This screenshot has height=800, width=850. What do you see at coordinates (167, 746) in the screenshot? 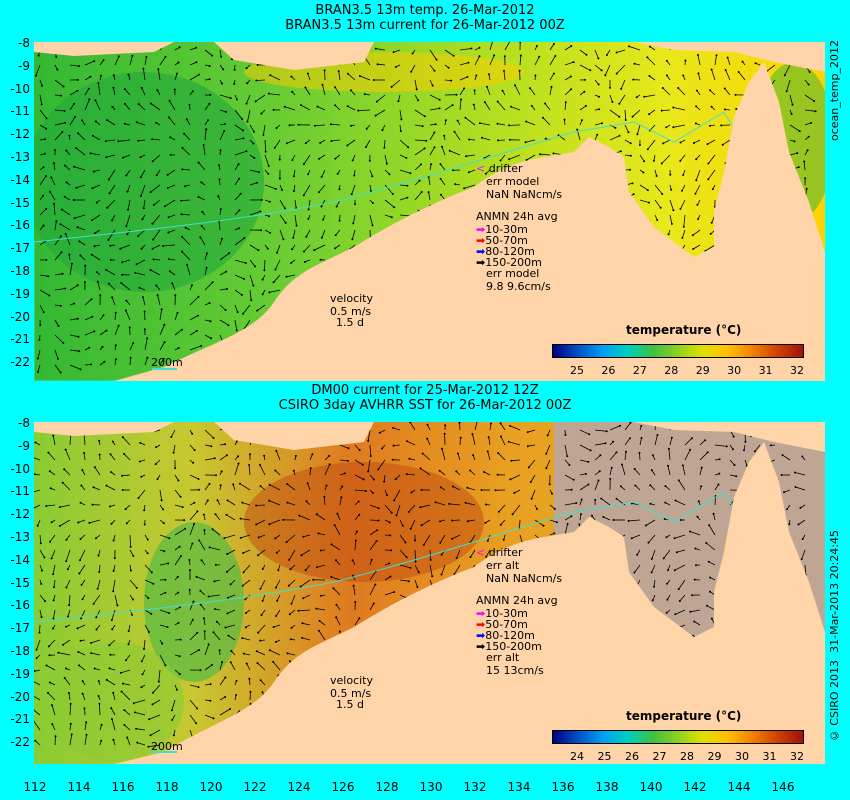
I see `isobath-label: 200m` at bounding box center [167, 746].